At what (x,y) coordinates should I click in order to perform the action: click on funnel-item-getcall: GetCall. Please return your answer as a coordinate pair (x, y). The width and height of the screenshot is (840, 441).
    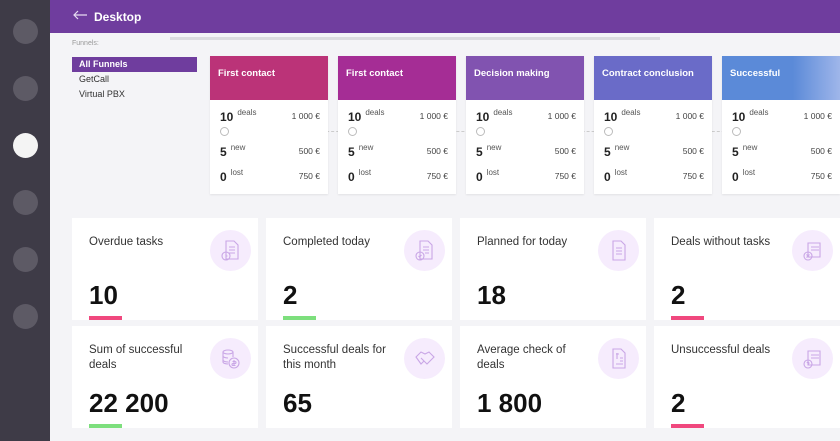
    Looking at the image, I should click on (94, 79).